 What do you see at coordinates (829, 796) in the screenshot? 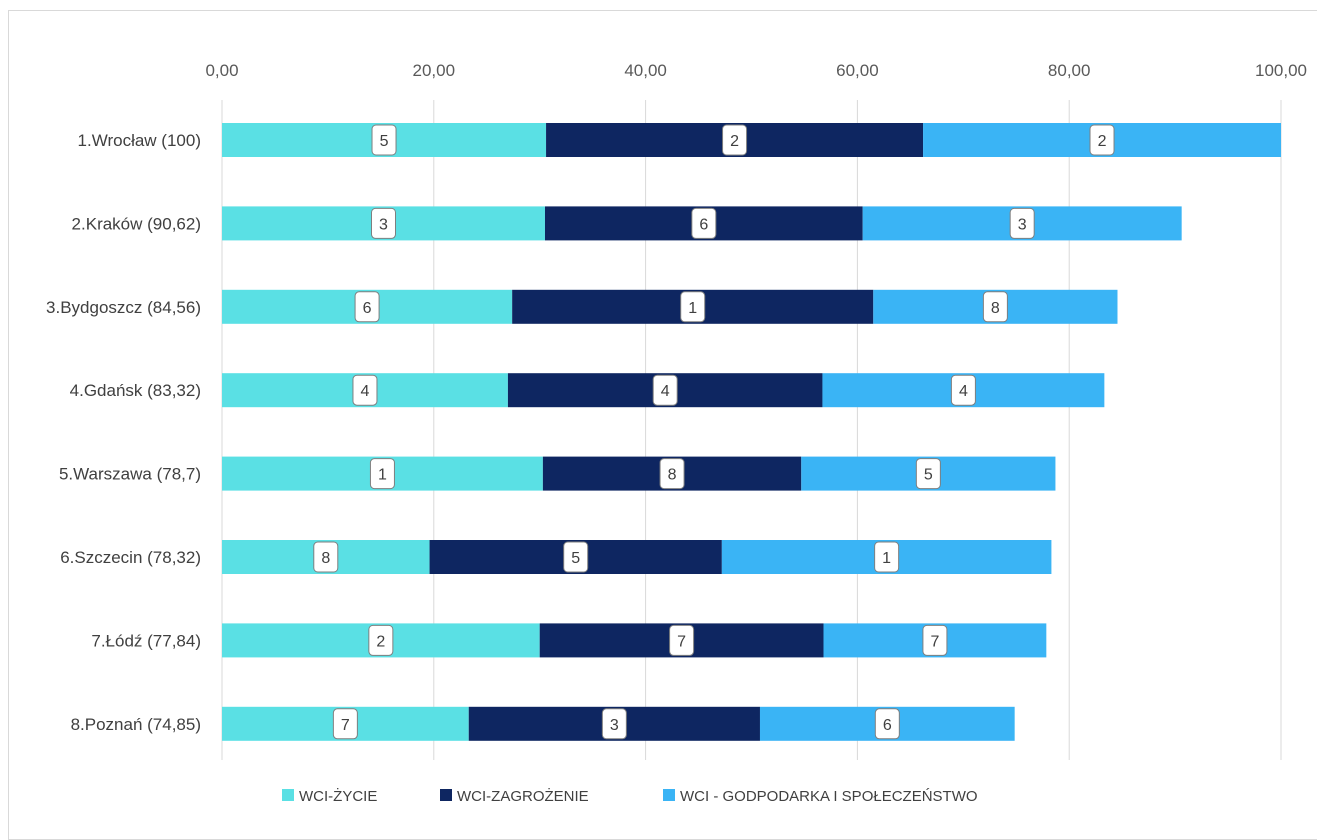
I see `legend-label: WCI - GODPODARKA I SPOŁECZEŃSTWO` at bounding box center [829, 796].